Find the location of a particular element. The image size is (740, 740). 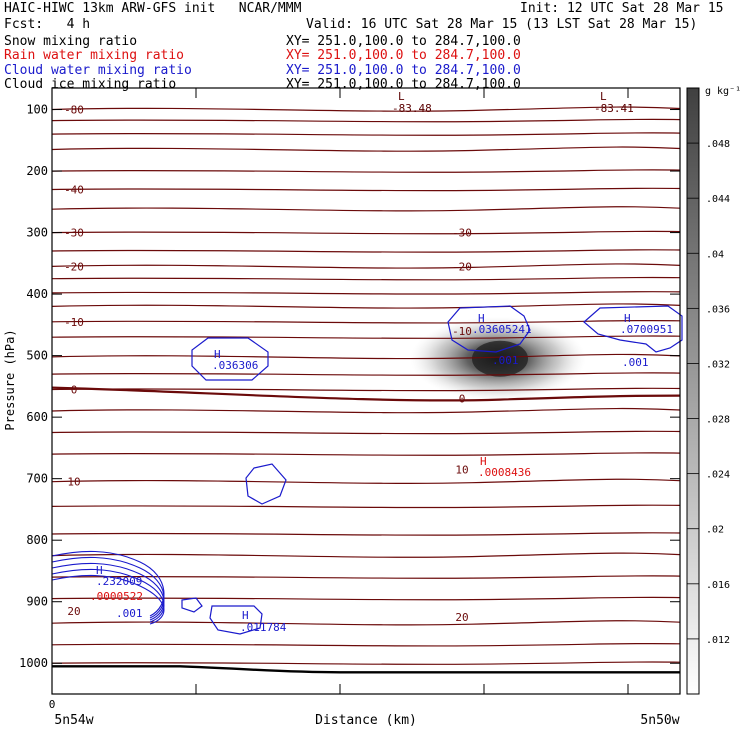

extremum-label: -83.48 is located at coordinates (412, 108).